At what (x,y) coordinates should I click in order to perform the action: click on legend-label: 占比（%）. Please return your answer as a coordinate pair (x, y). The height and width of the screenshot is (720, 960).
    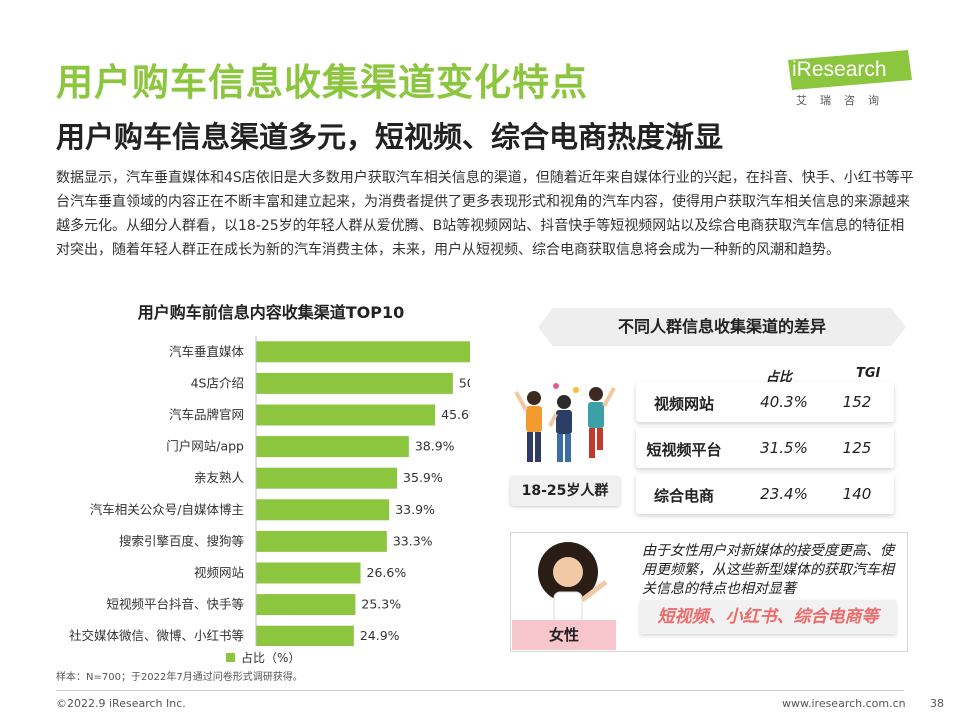
    Looking at the image, I should click on (271, 658).